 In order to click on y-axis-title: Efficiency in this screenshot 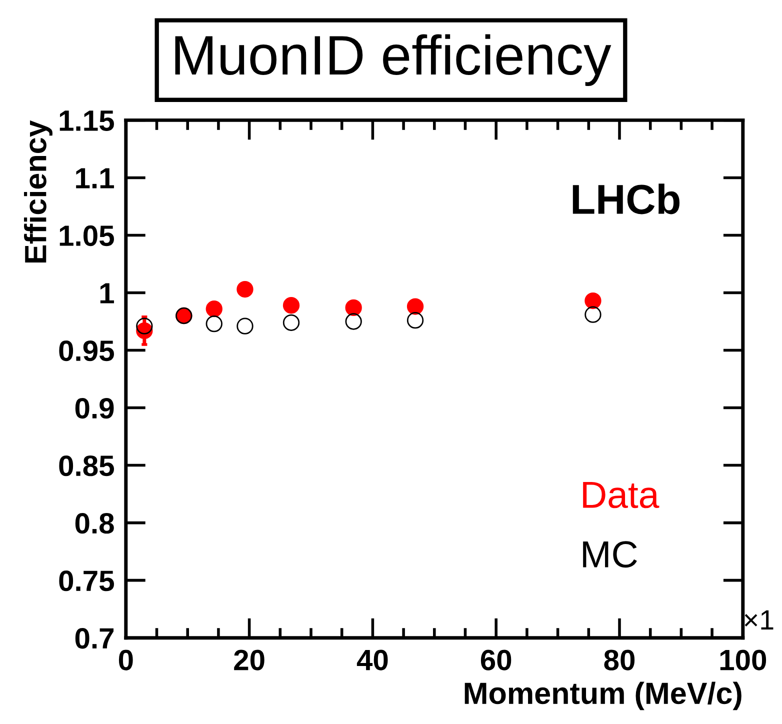, I will do `click(38, 191)`.